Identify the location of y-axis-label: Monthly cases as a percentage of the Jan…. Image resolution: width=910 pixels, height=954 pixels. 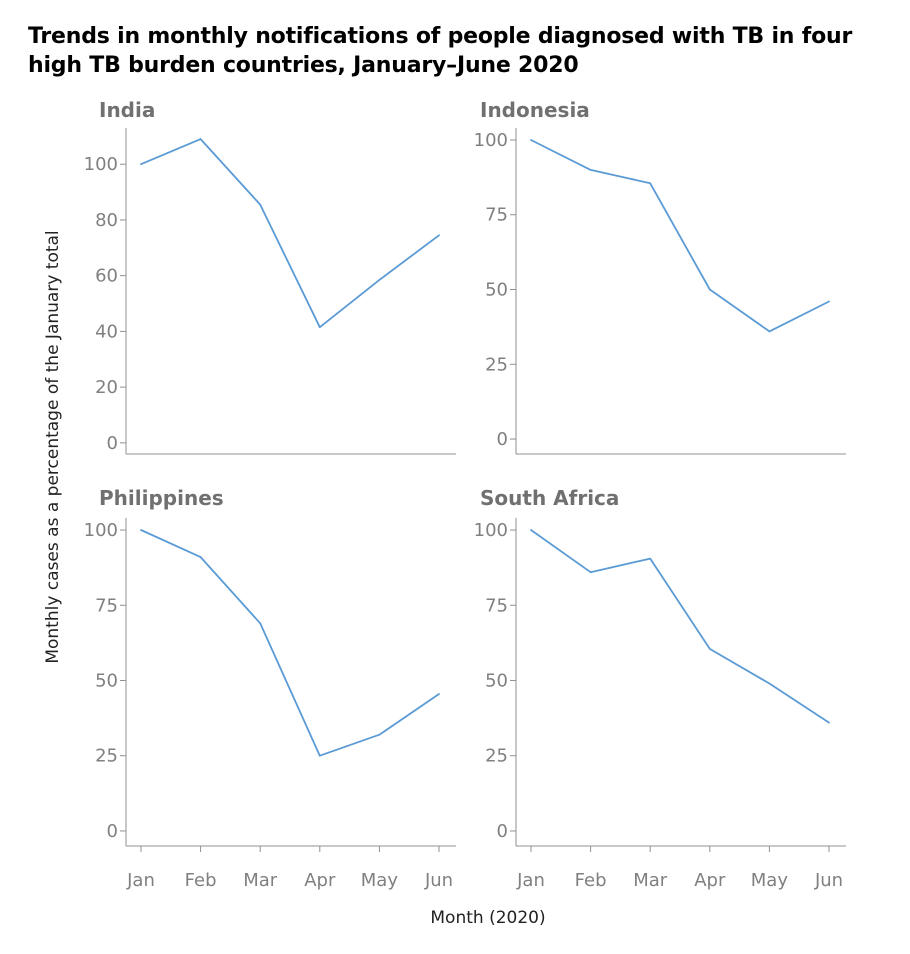
(53, 446).